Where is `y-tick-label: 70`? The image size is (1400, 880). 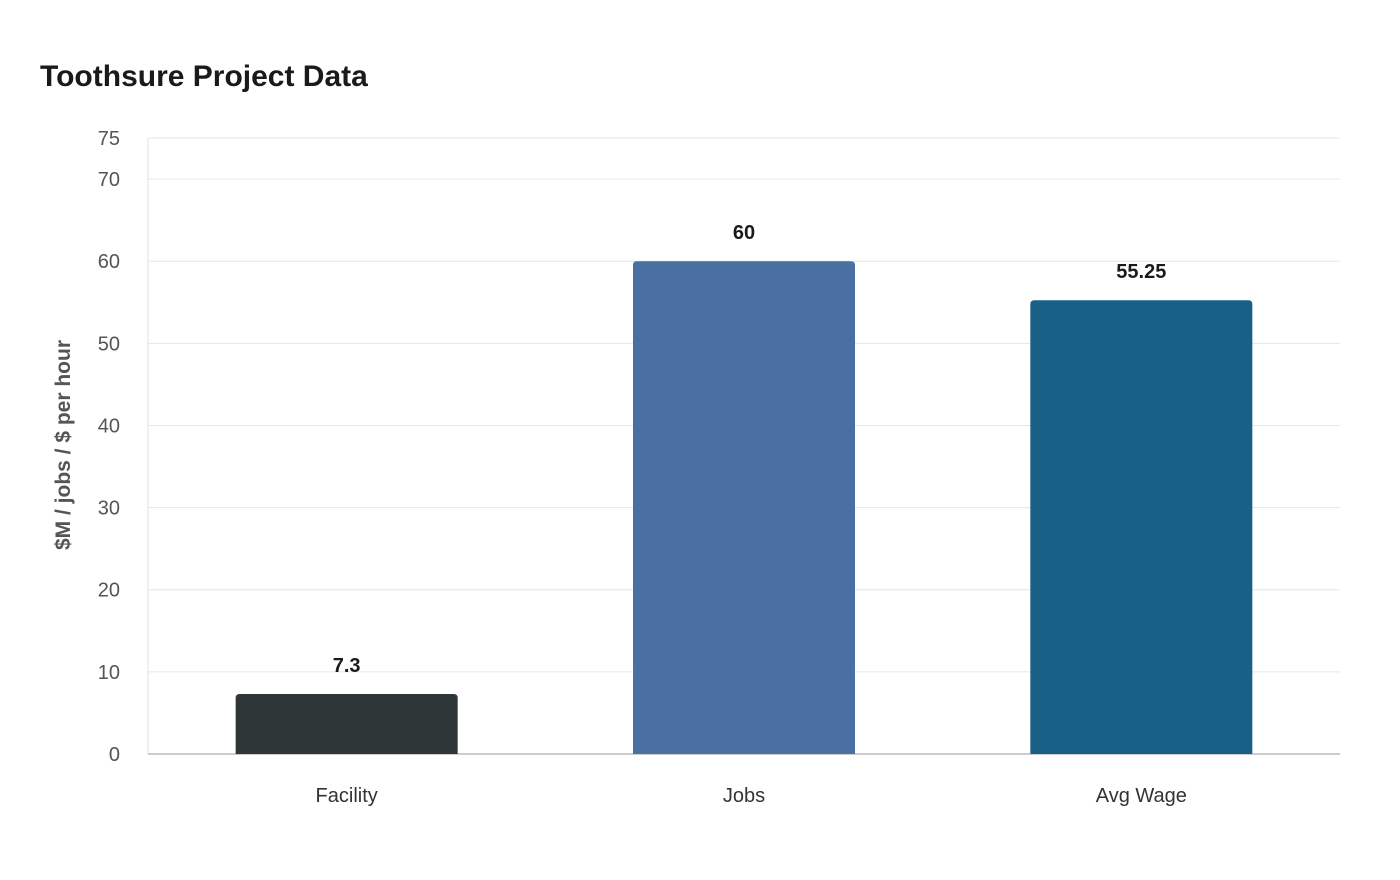
y-tick-label: 70 is located at coordinates (109, 180).